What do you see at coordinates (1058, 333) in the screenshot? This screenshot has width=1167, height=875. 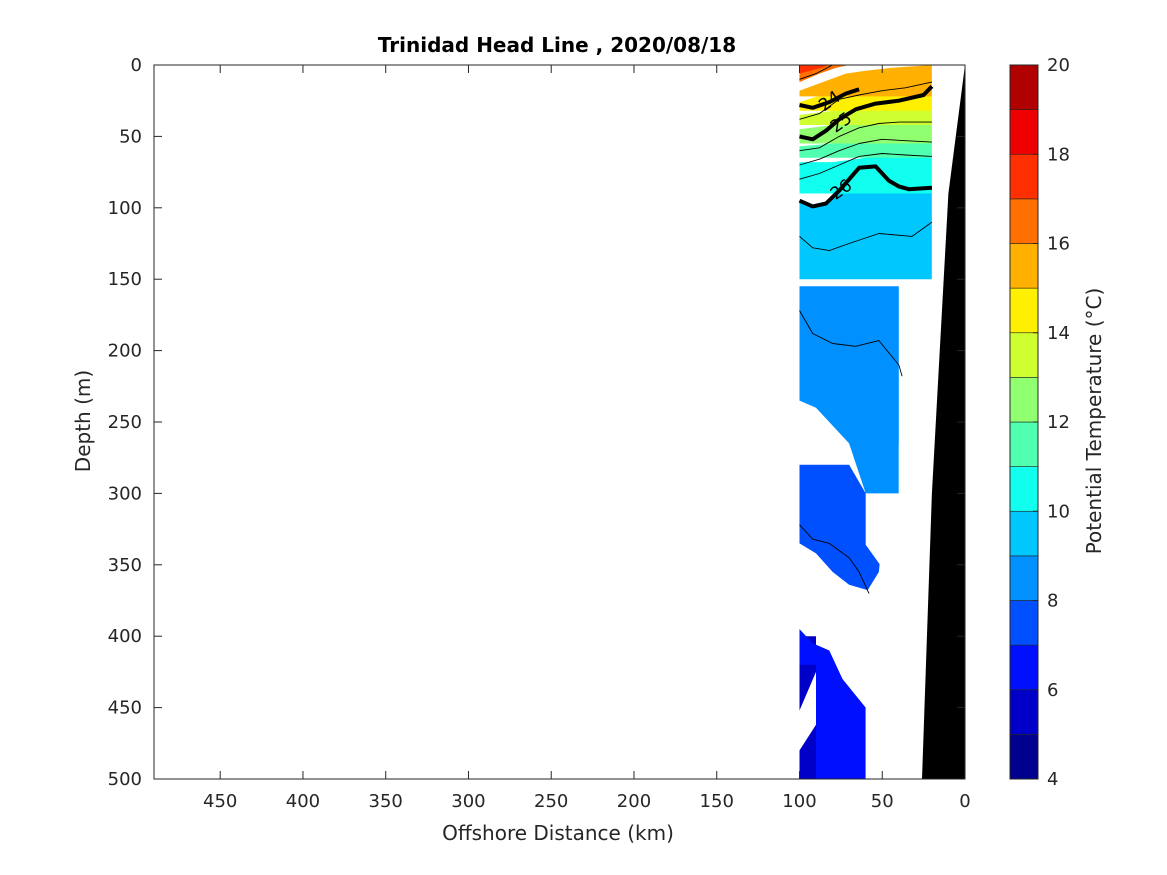 I see `colorbar-tick-label: 14` at bounding box center [1058, 333].